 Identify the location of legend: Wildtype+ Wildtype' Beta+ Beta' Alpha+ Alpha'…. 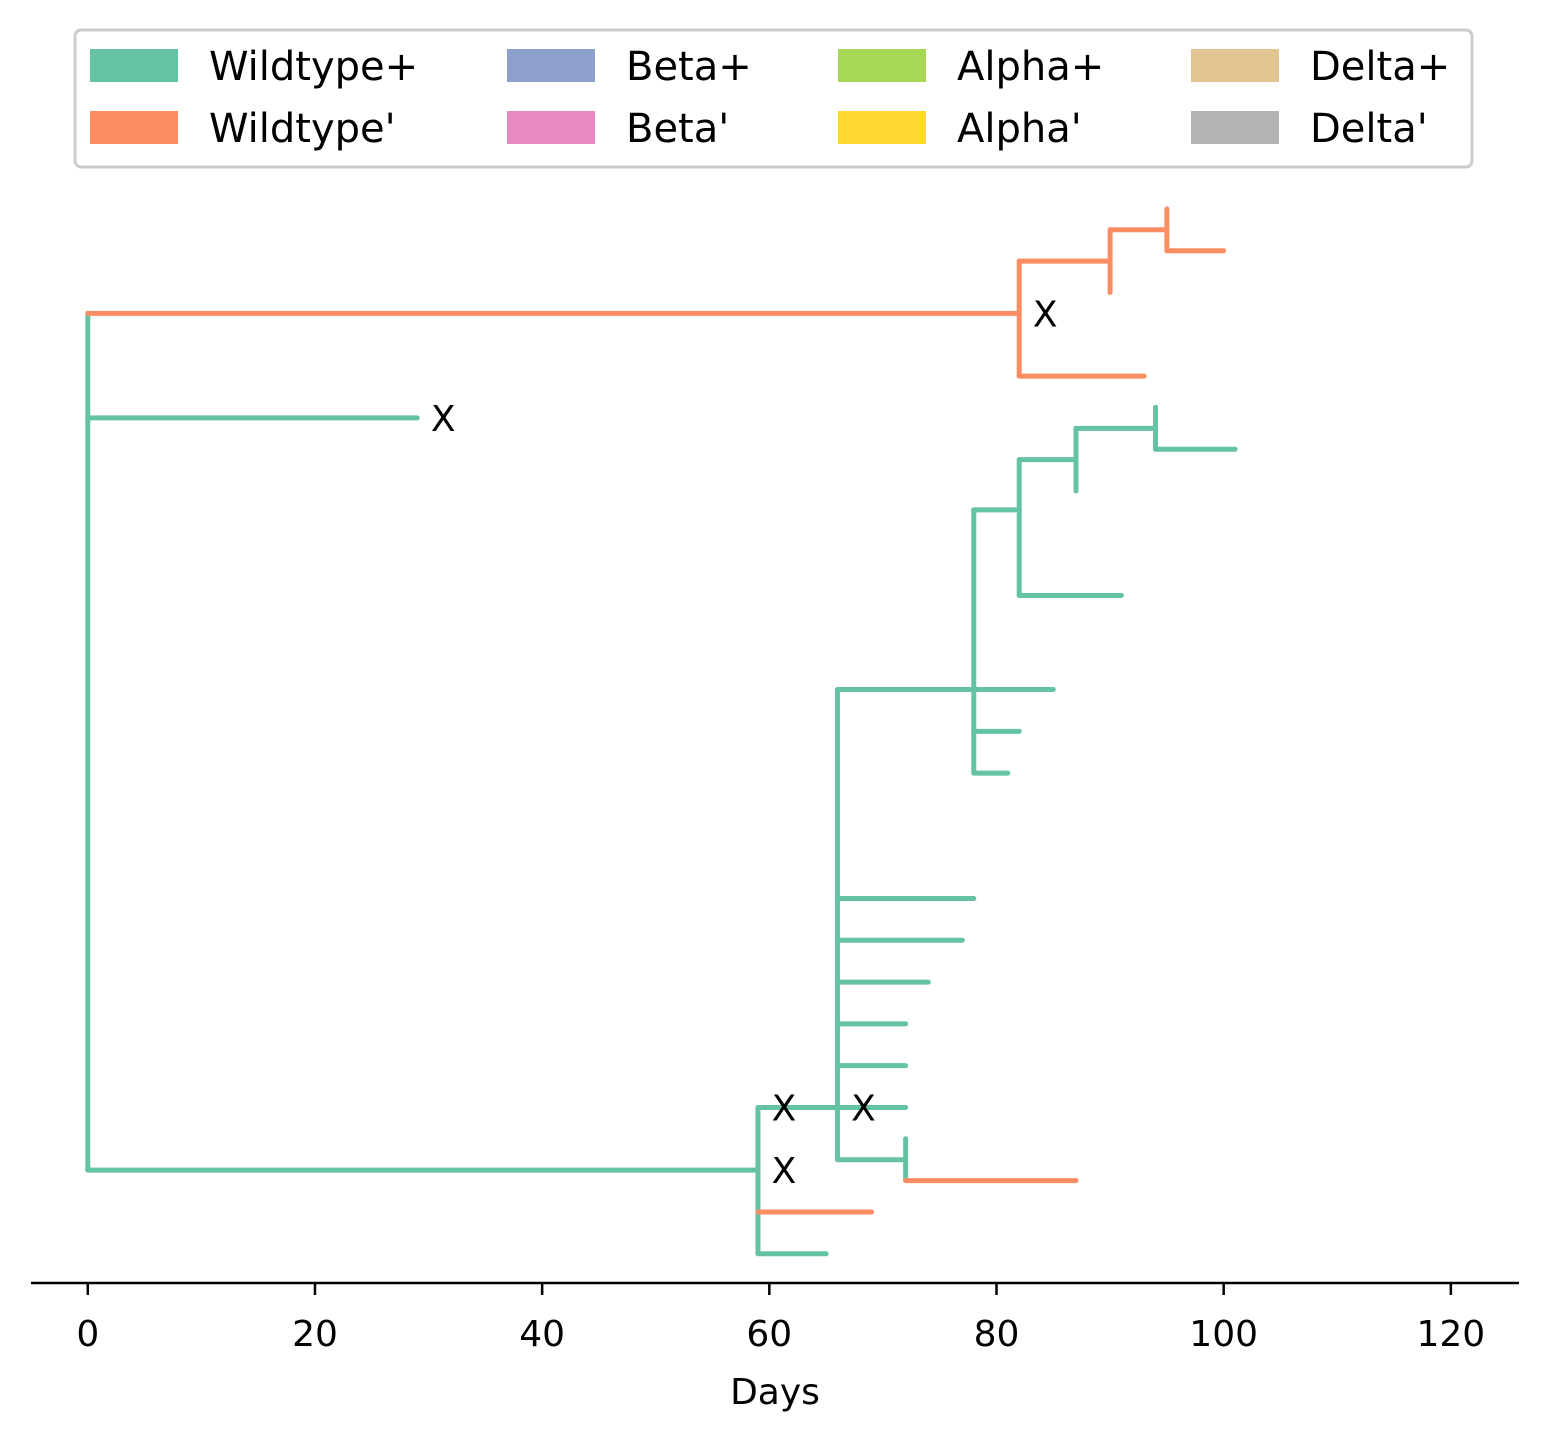
(773, 98).